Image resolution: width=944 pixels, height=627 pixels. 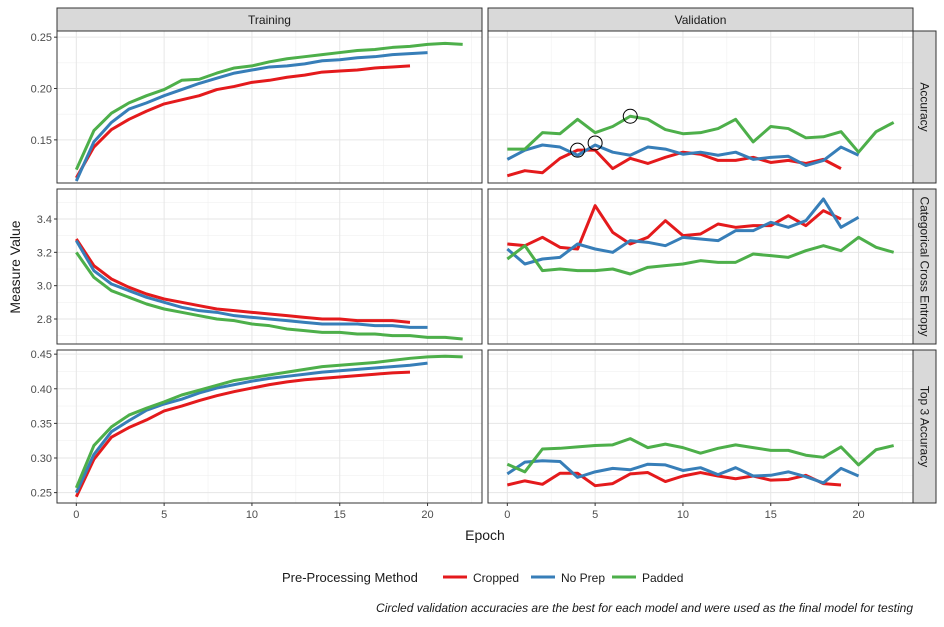 What do you see at coordinates (485, 535) in the screenshot?
I see `x-axis-title: Epoch` at bounding box center [485, 535].